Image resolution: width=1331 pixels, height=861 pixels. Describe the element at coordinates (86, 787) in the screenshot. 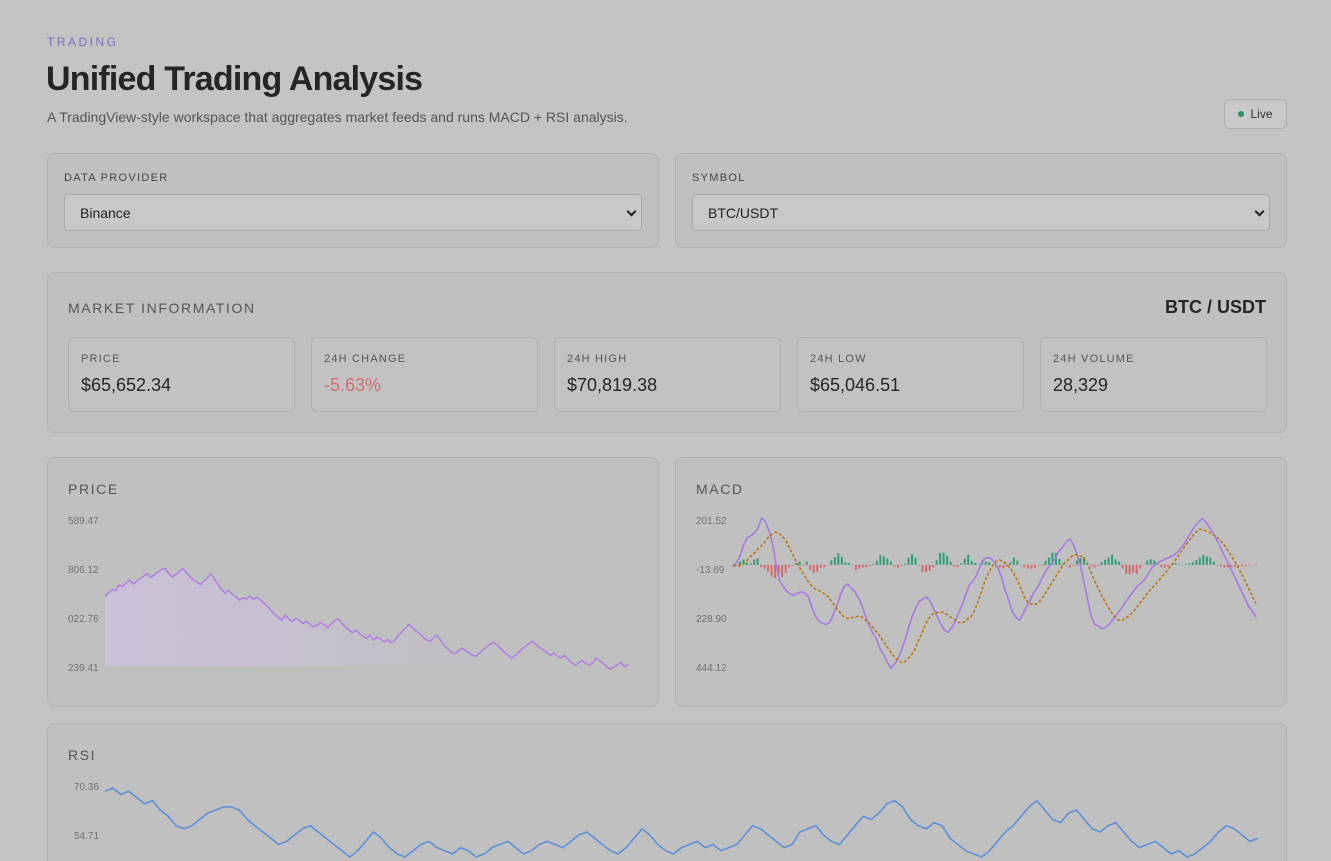

I see `rsi-tick-label: 70.36` at that location.